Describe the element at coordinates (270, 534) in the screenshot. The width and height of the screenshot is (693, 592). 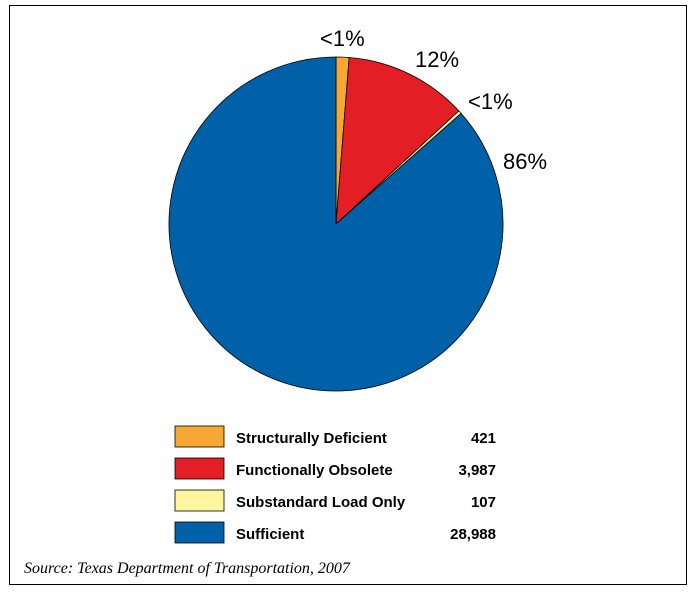
I see `legend-label: Sufficient` at that location.